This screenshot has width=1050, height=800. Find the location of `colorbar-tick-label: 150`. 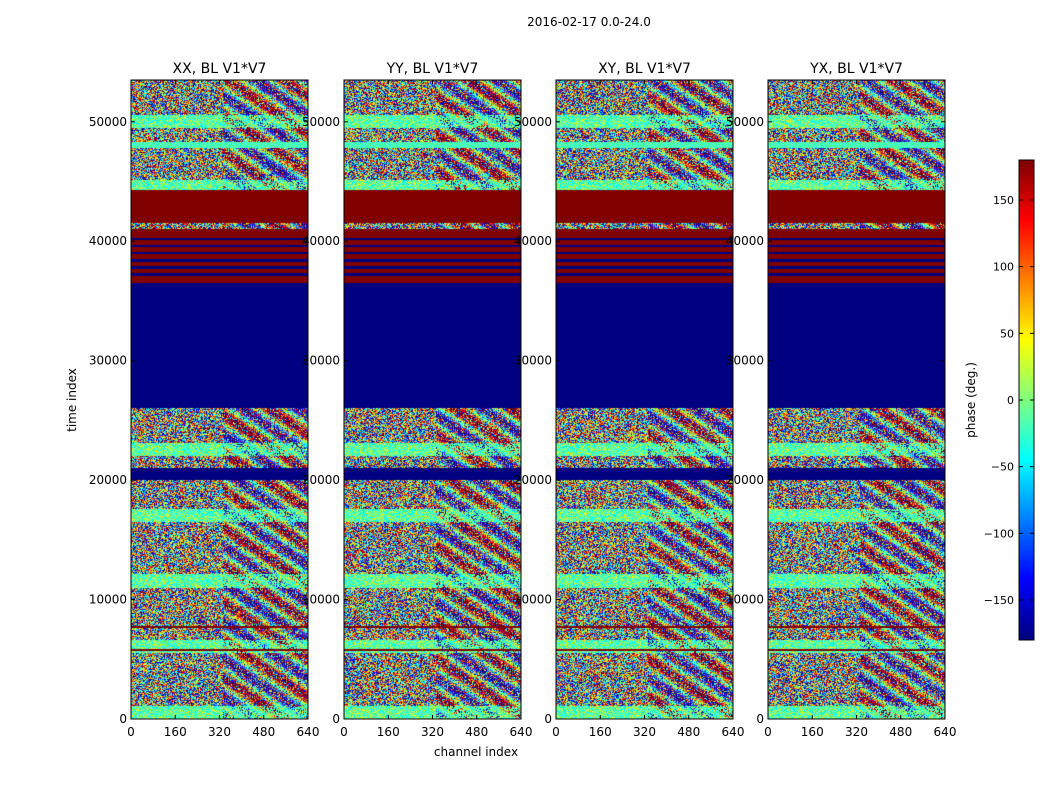

colorbar-tick-label: 150 is located at coordinates (1003, 200).